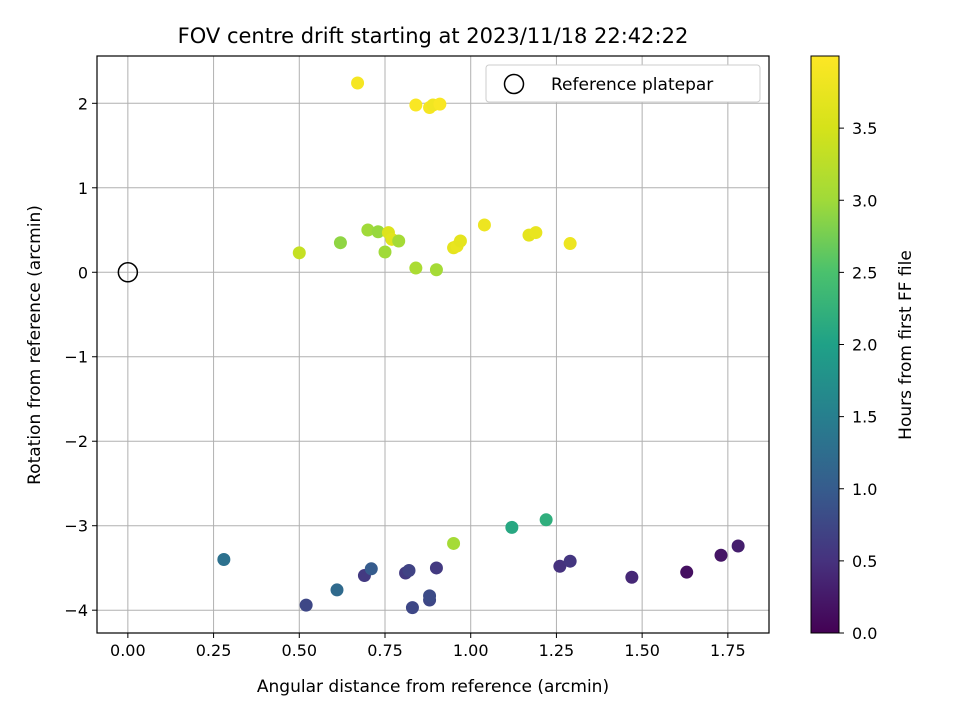 The width and height of the screenshot is (960, 724). What do you see at coordinates (864, 272) in the screenshot?
I see `colorbar-tick-label: 2.5` at bounding box center [864, 272].